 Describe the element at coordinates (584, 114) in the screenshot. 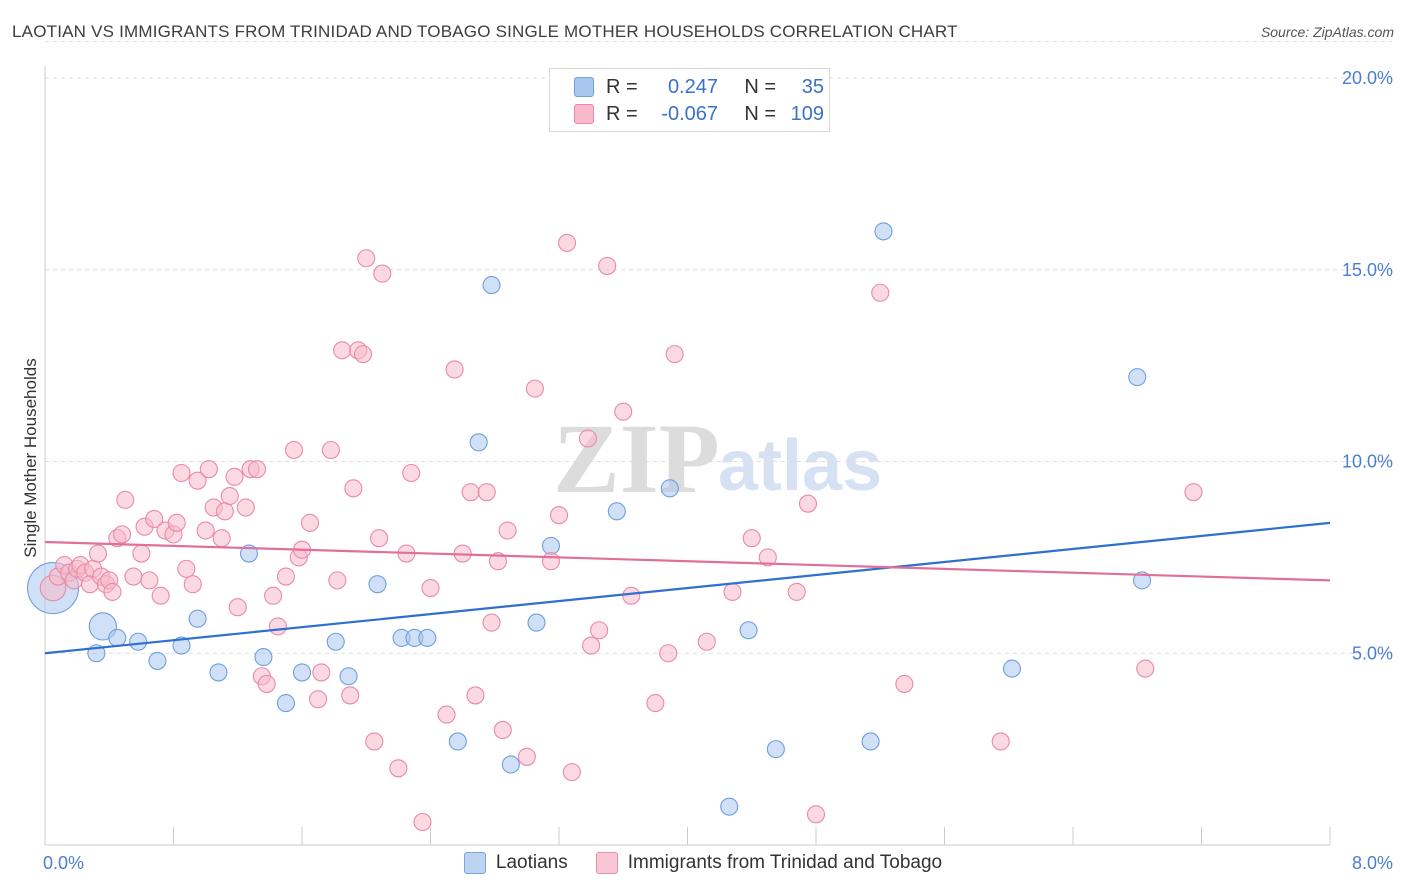

I see `legend-swatch-immigrants` at that location.